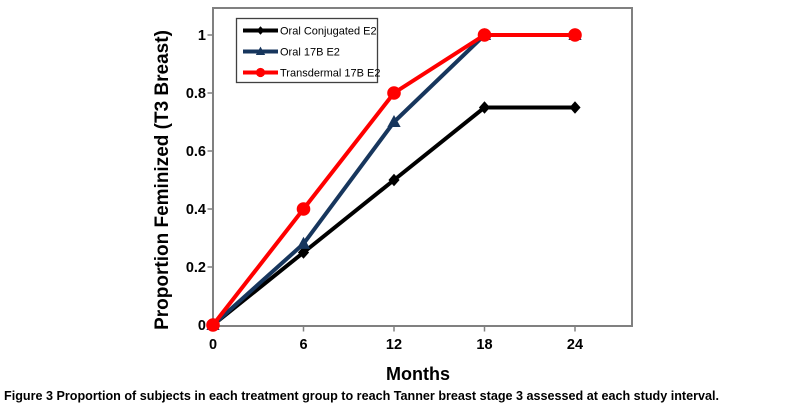 This screenshot has width=795, height=414. I want to click on y-tick-label: 1, so click(202, 36).